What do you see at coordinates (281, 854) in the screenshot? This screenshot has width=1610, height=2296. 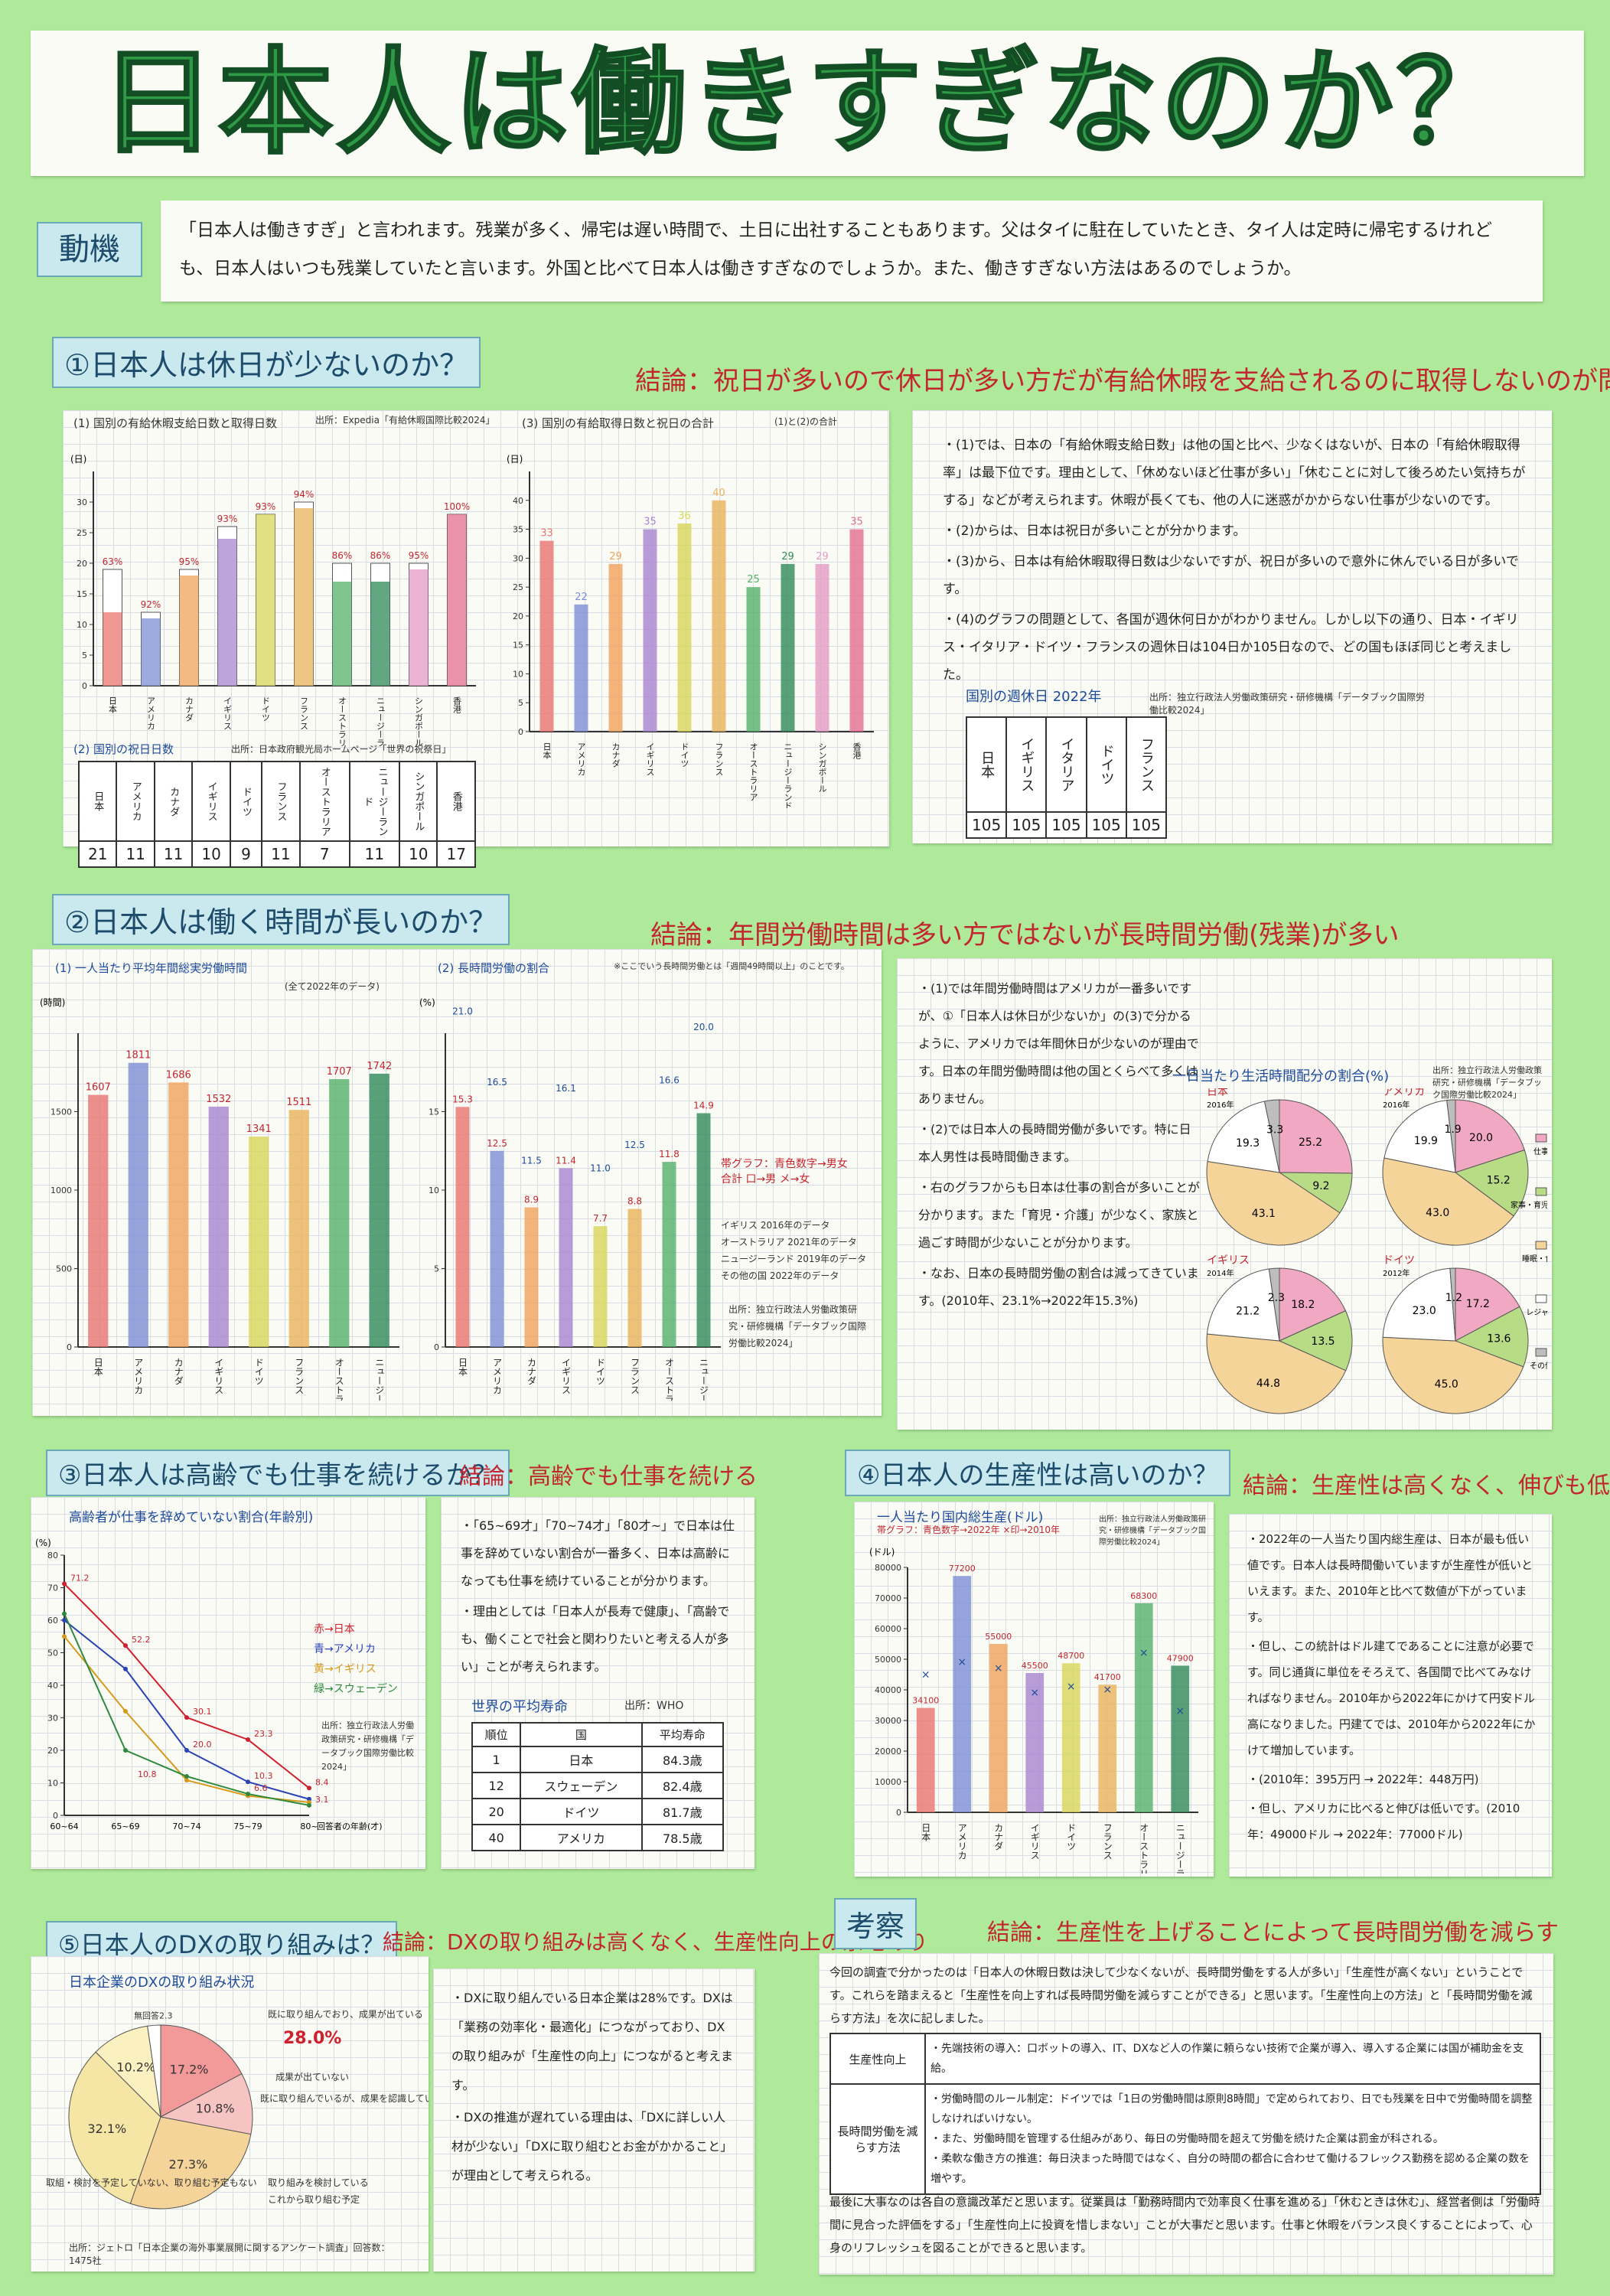 I see `holiday-value: 11` at bounding box center [281, 854].